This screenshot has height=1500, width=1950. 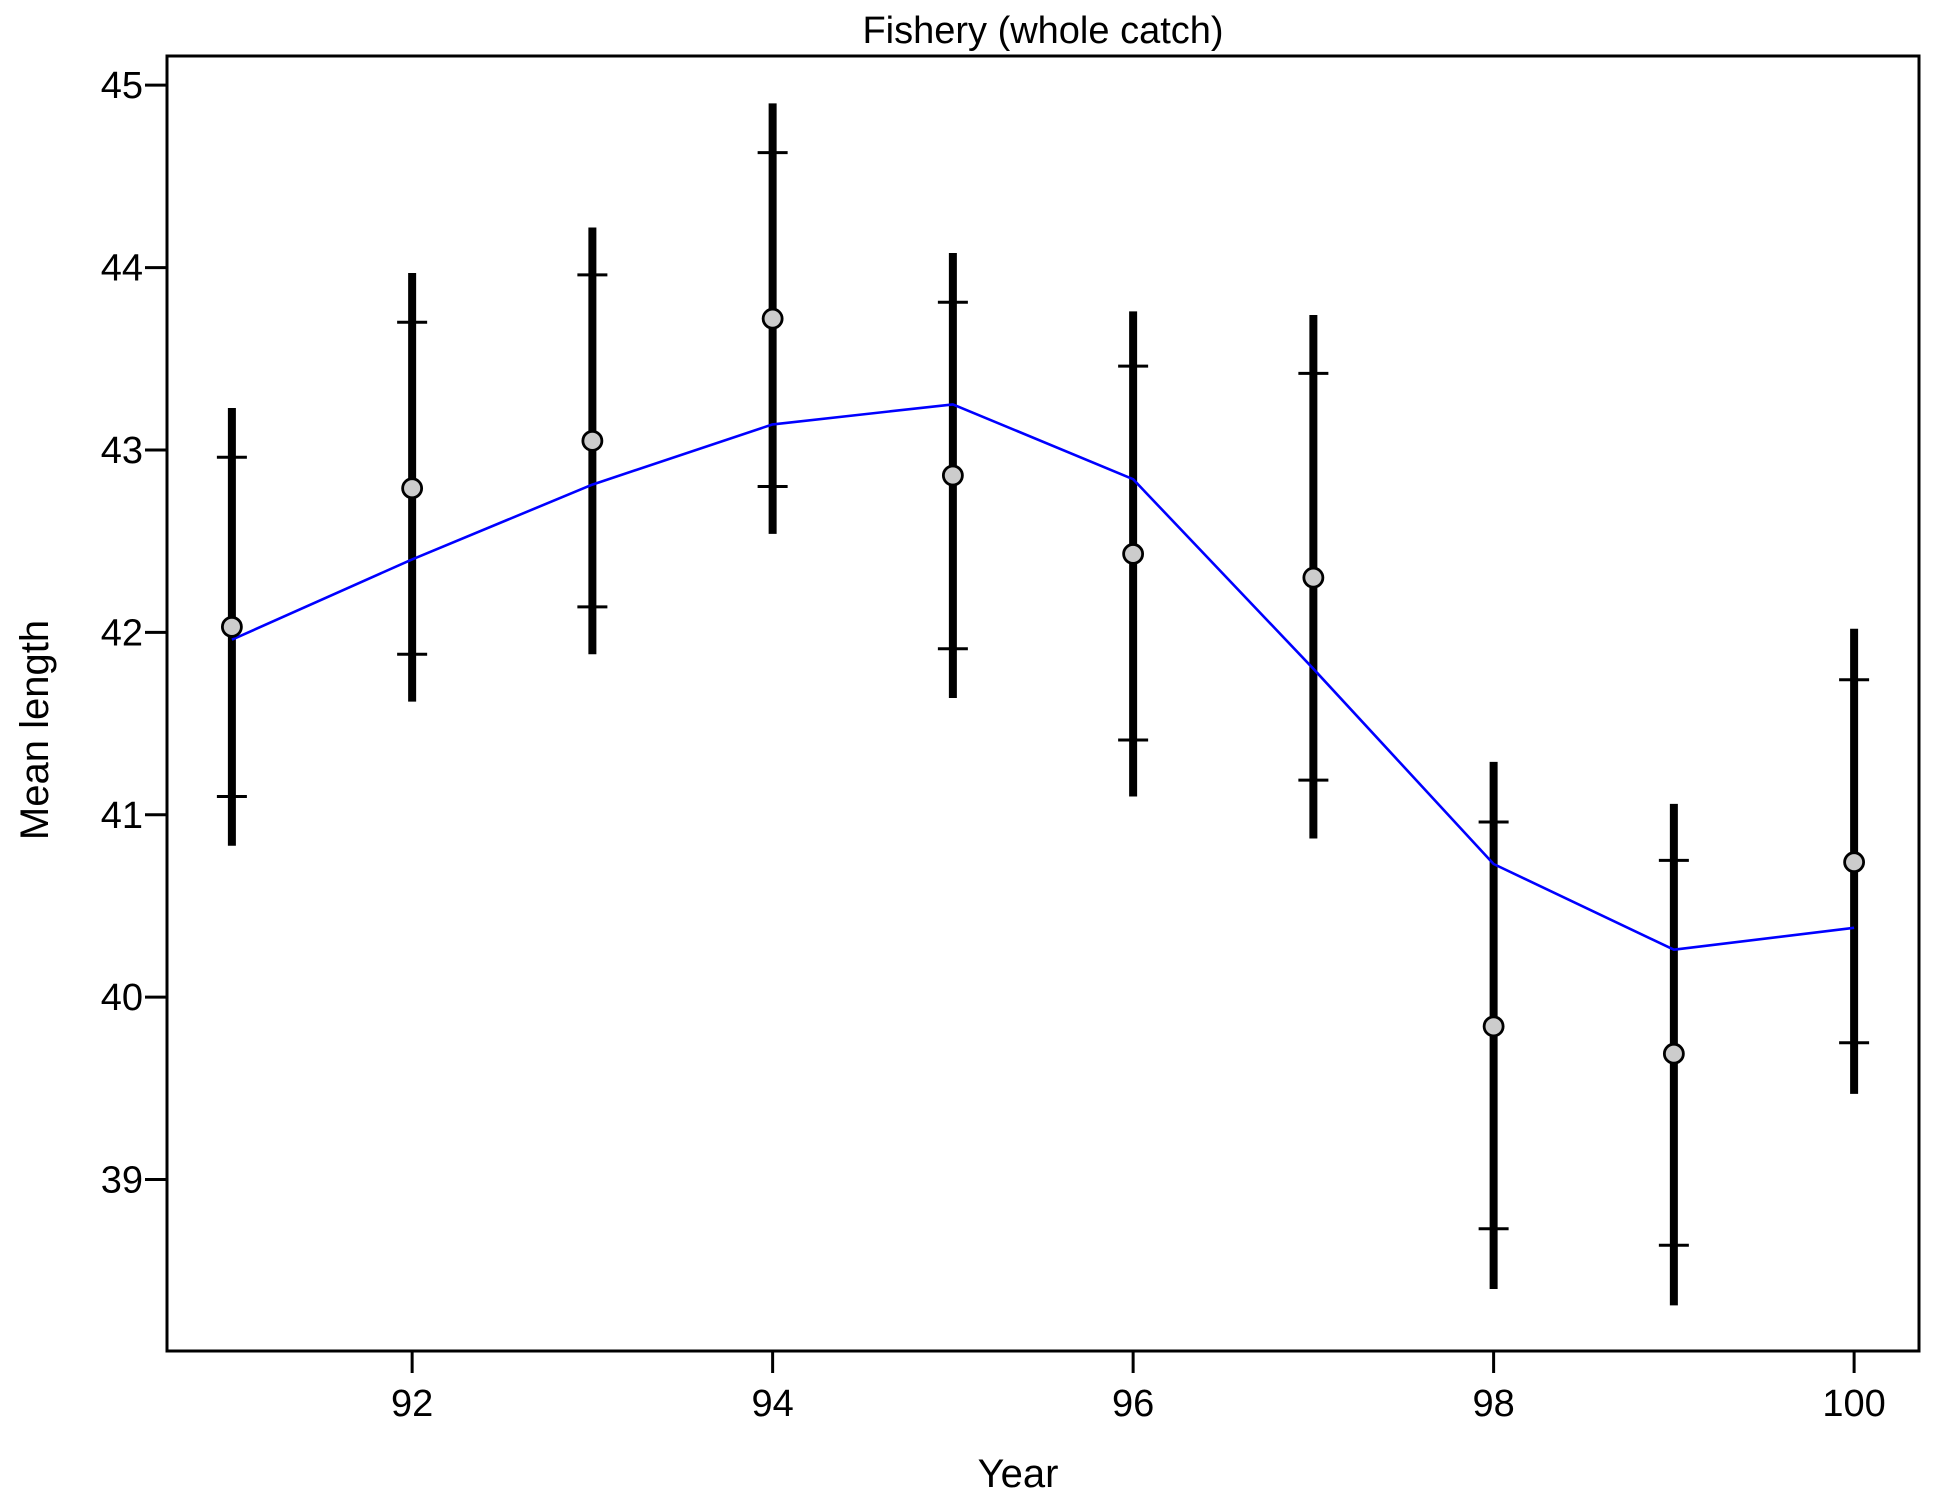 What do you see at coordinates (1018, 1474) in the screenshot?
I see `x-axis-label: Year` at bounding box center [1018, 1474].